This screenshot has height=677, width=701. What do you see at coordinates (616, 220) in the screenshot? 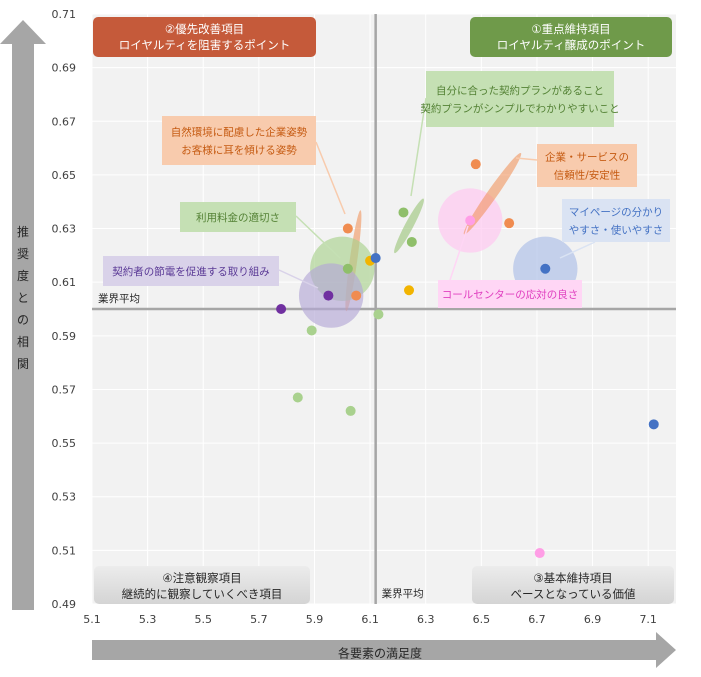
I see `annotation-box-mypage` at bounding box center [616, 220].